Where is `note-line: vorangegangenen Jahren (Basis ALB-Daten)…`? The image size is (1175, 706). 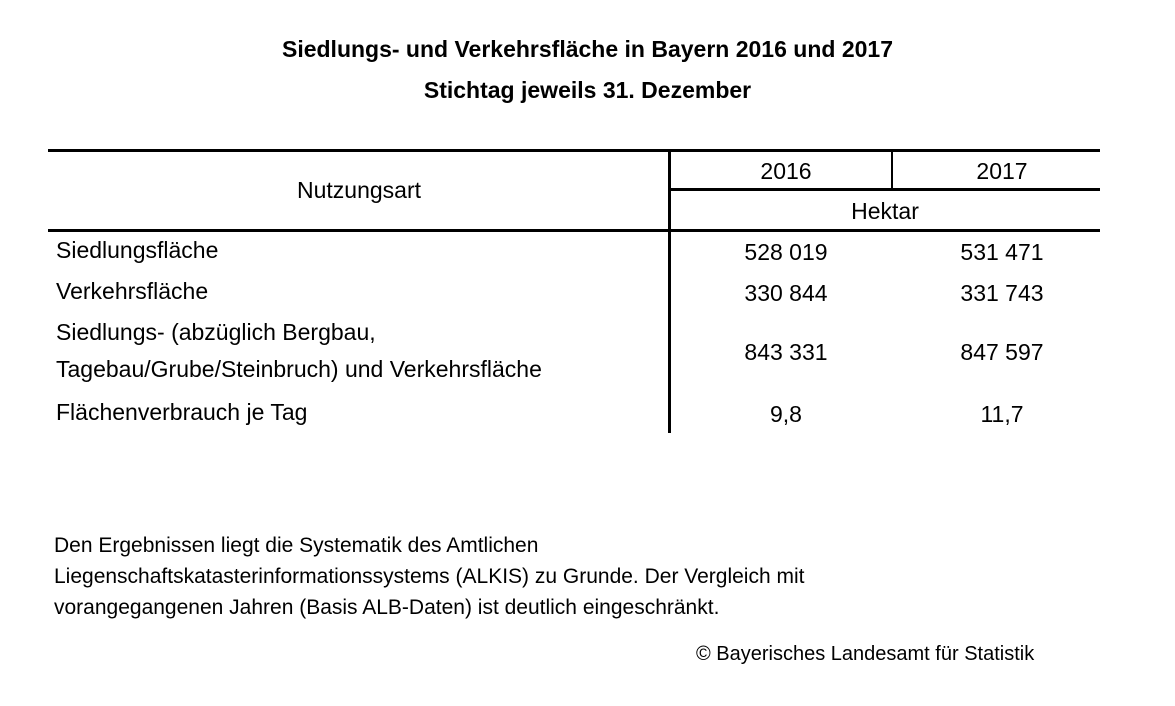 note-line: vorangegangenen Jahren (Basis ALB-Daten)… is located at coordinates (387, 607).